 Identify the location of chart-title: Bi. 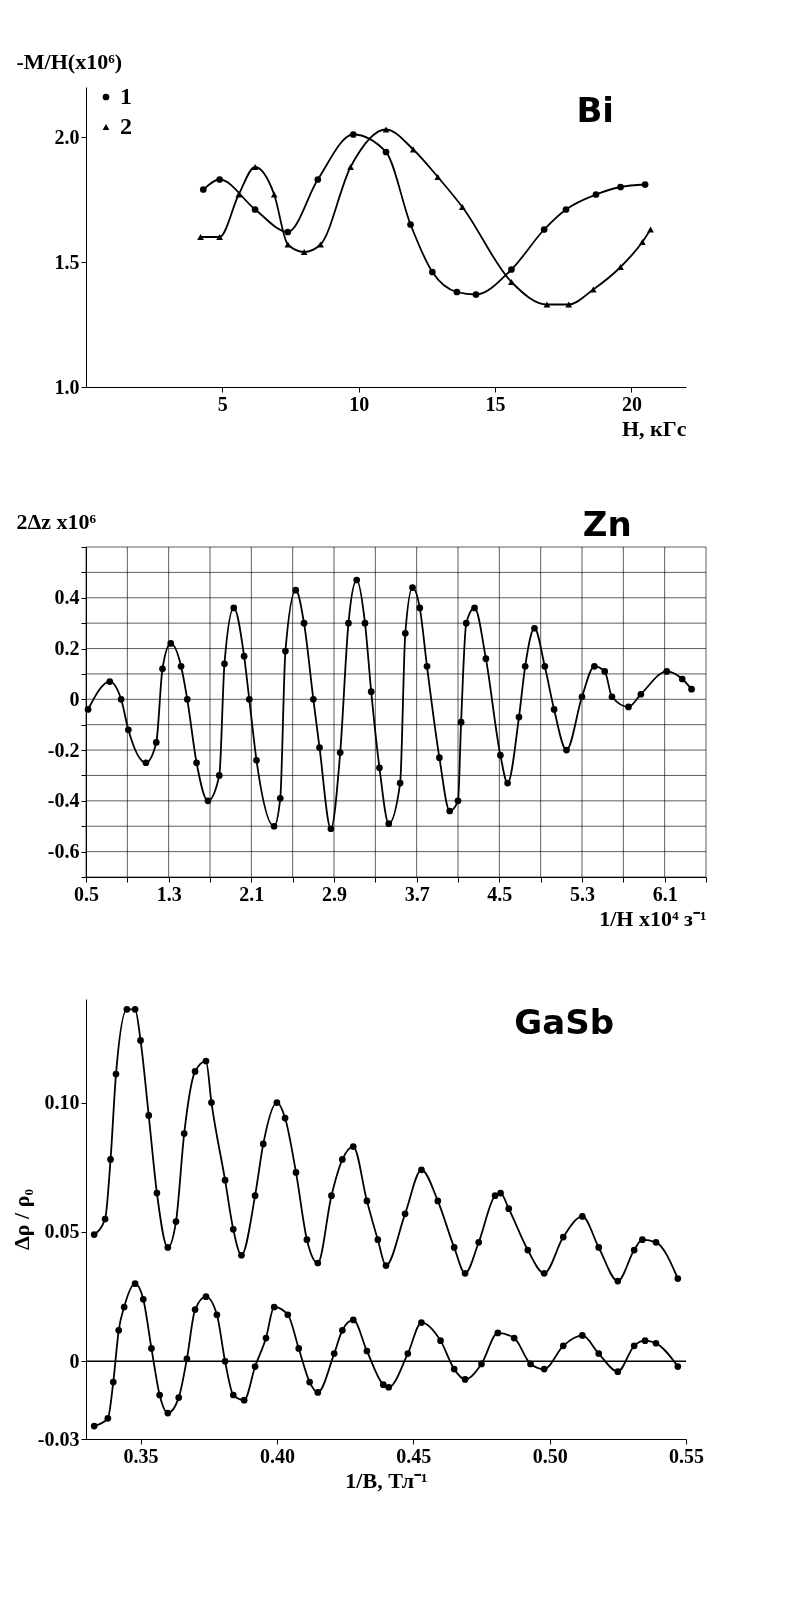
(595, 110).